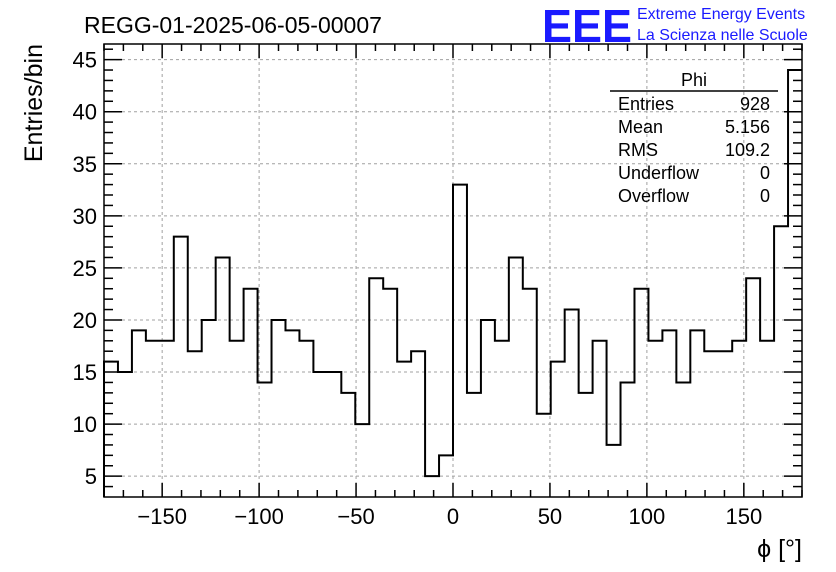 This screenshot has height=572, width=836. I want to click on x-axis-label: ϕ [°], so click(779, 549).